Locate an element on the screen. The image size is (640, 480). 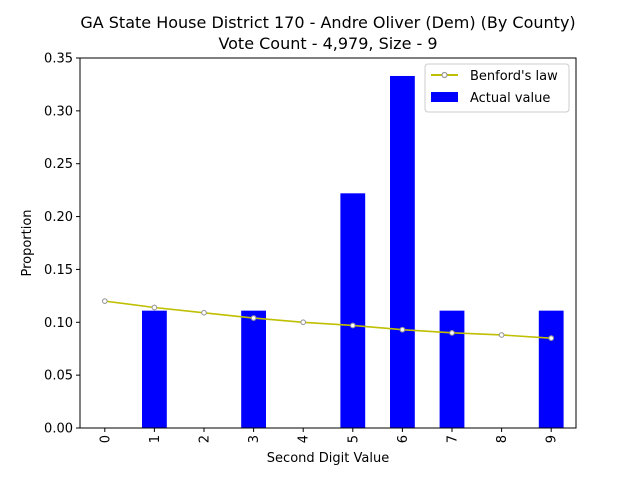
x-tick-label: 7 is located at coordinates (453, 439).